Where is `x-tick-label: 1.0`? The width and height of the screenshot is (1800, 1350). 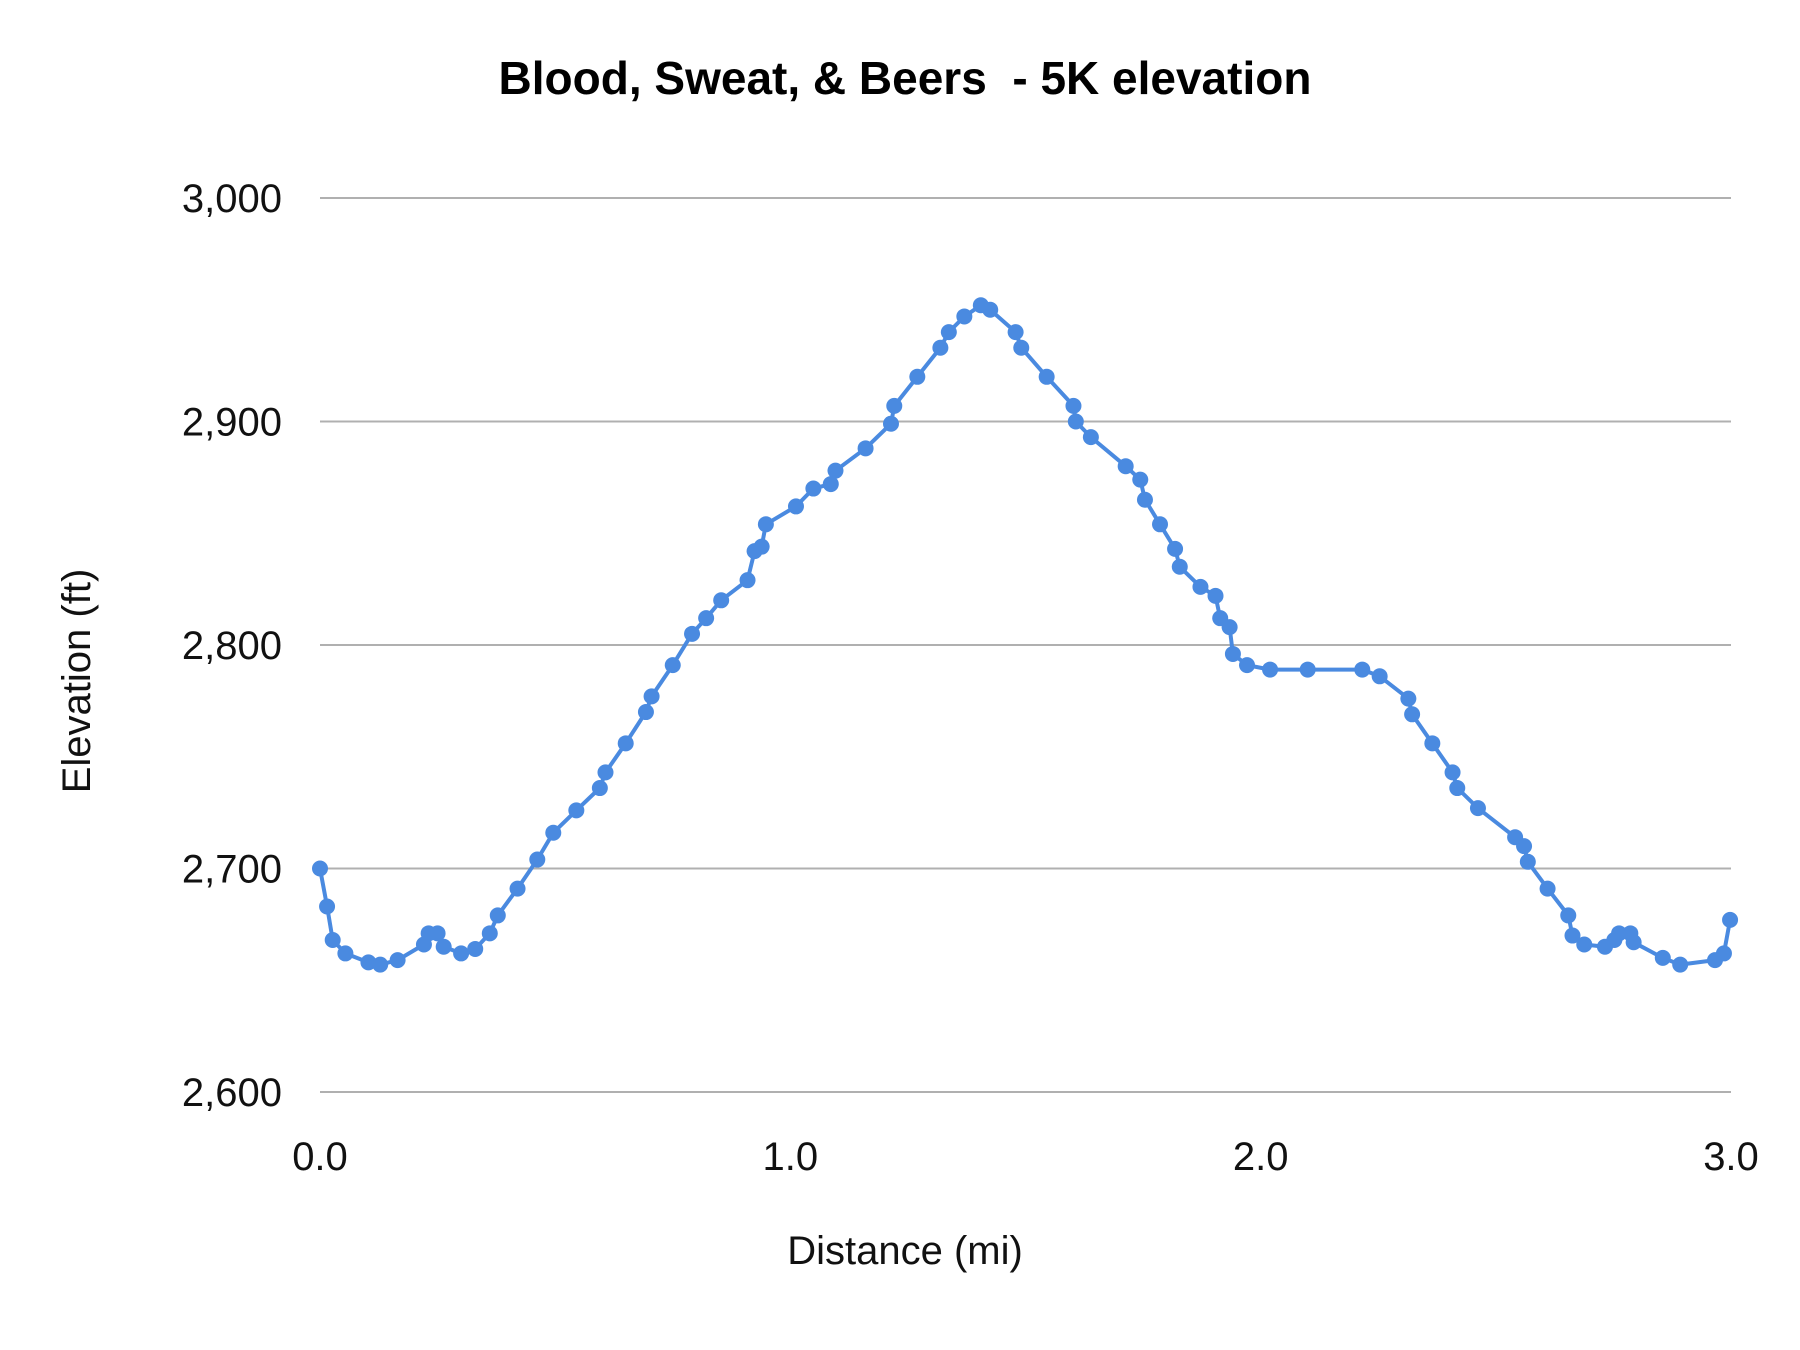
x-tick-label: 1.0 is located at coordinates (791, 1157).